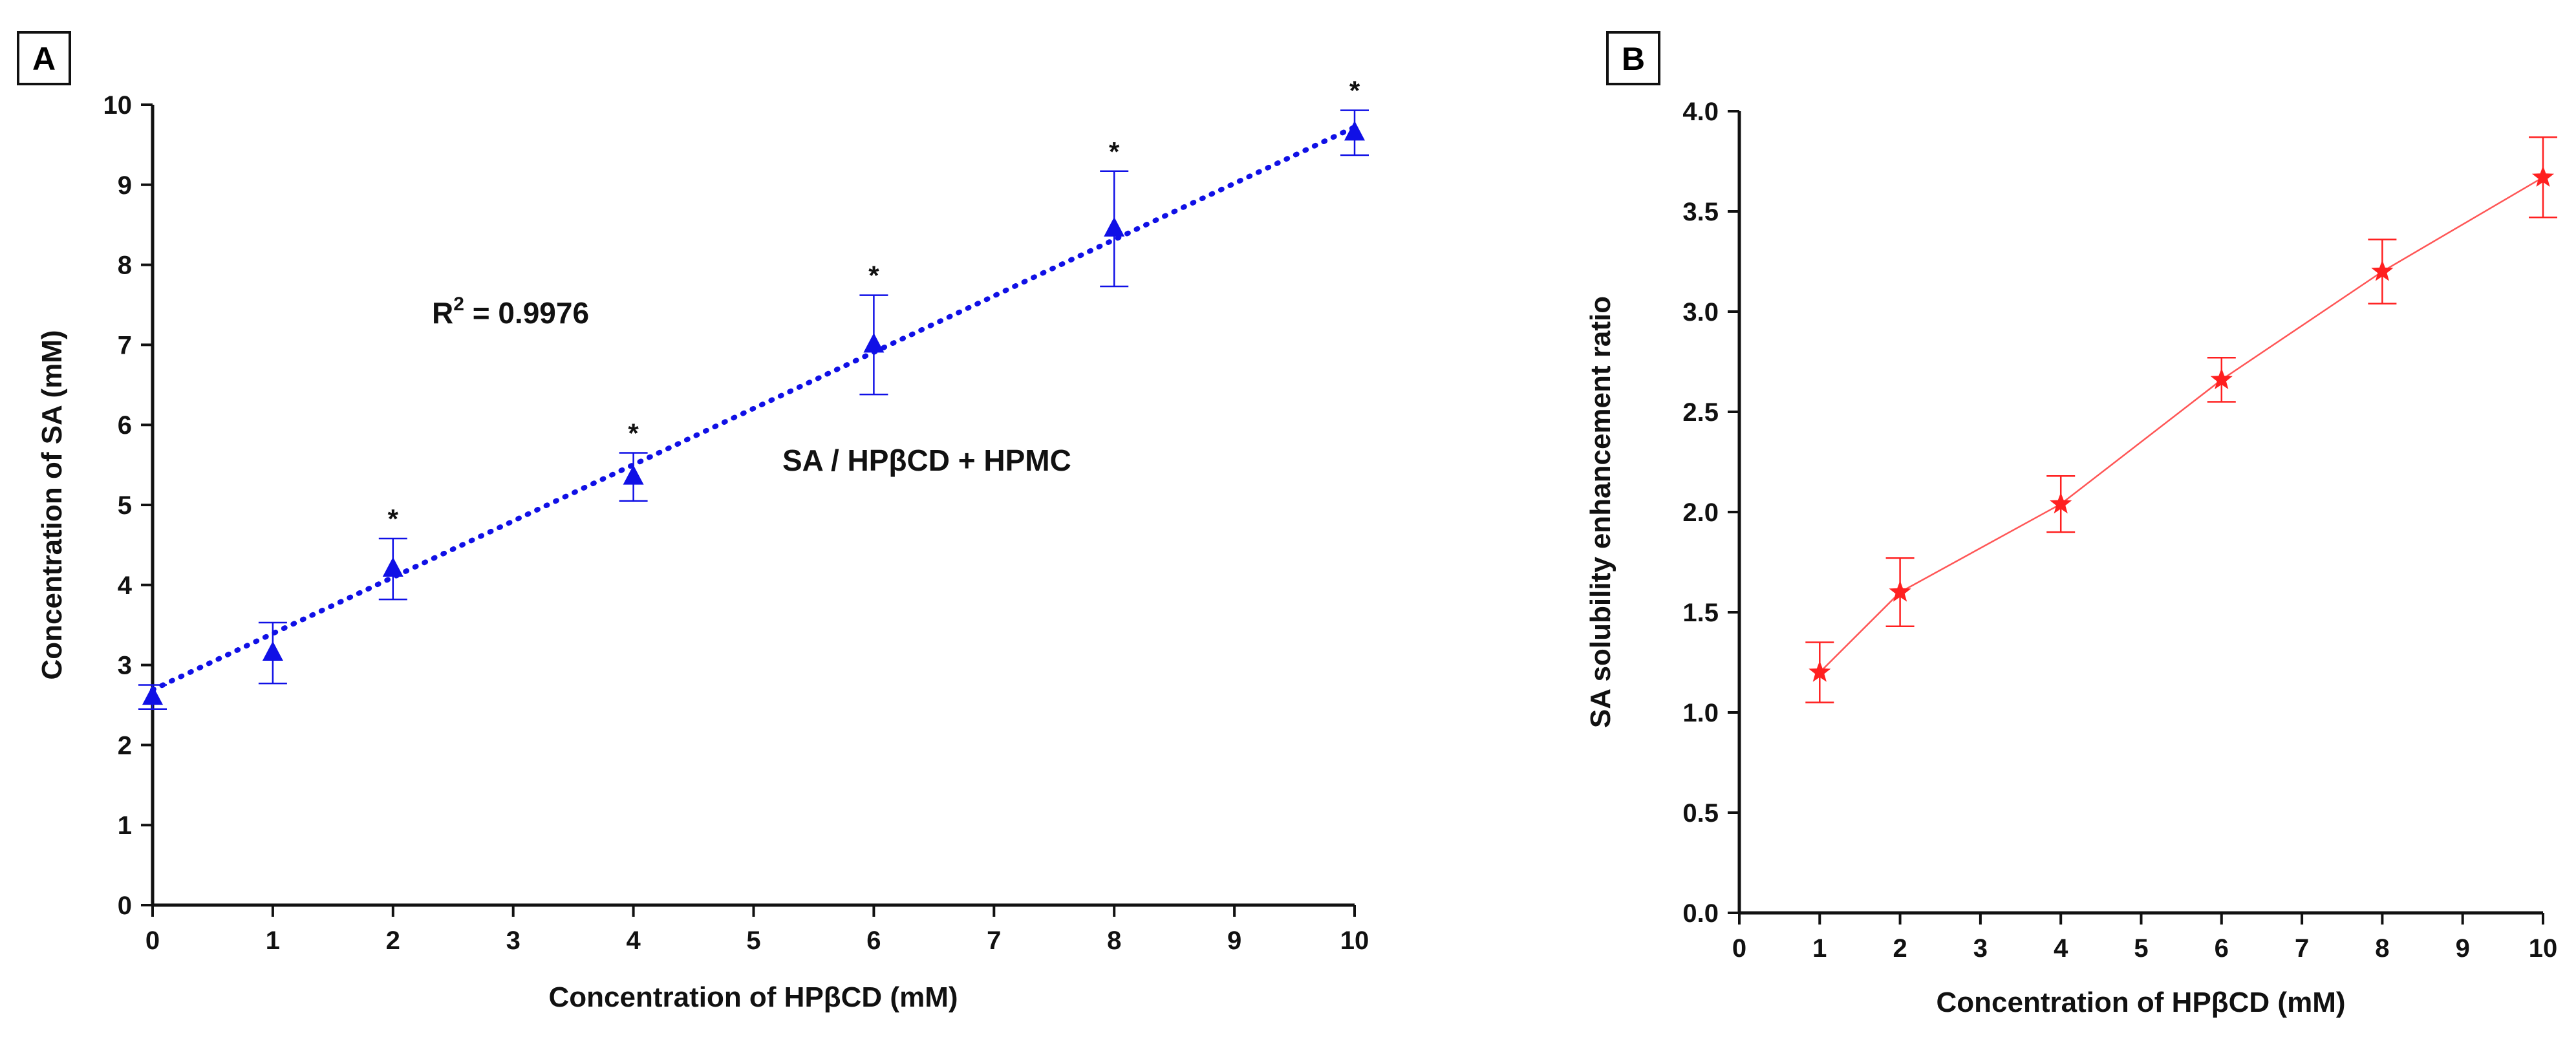 The height and width of the screenshot is (1048, 2576). What do you see at coordinates (442, 313) in the screenshot?
I see `r2-prefix: R` at bounding box center [442, 313].